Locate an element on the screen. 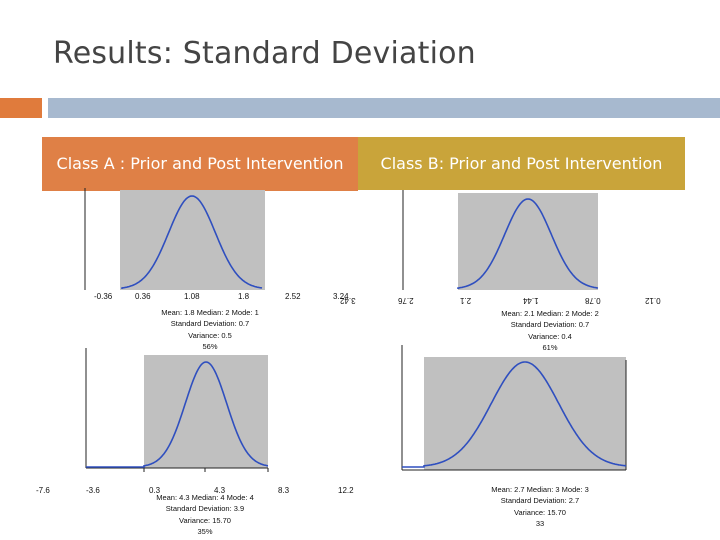  tick-a-prior-2: 0.36 is located at coordinates (143, 296).